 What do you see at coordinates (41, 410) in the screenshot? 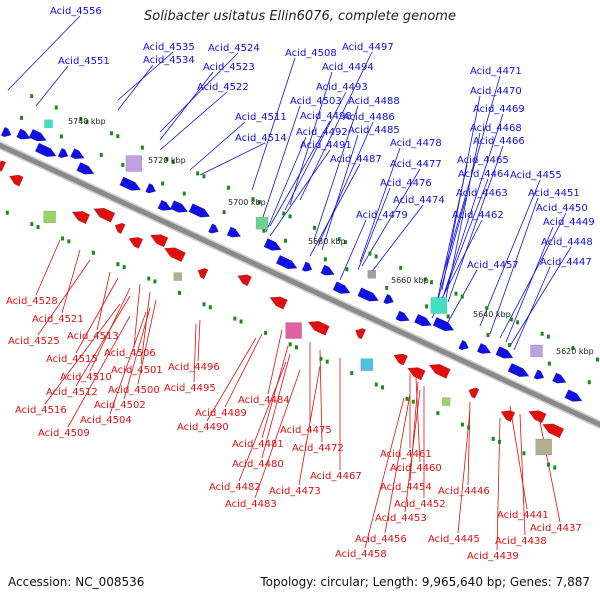
I see `reverse-gene-label: Acid_4516` at bounding box center [41, 410].